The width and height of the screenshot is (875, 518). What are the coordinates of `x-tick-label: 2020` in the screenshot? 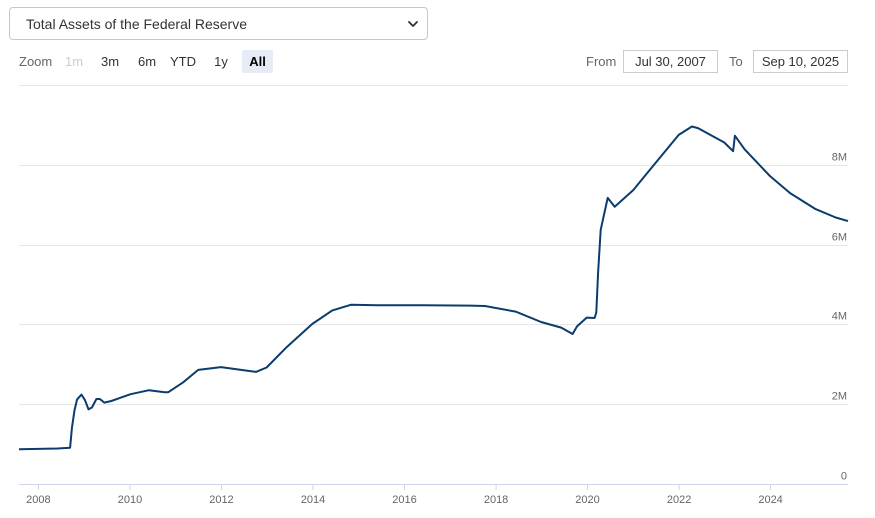 It's located at (587, 500).